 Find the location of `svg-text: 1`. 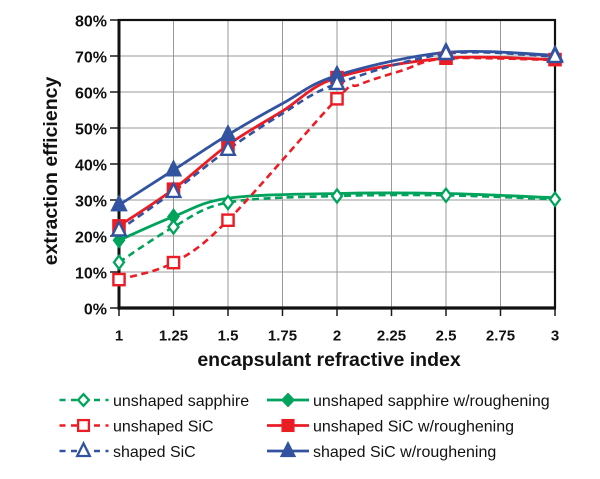

svg-text: 1 is located at coordinates (119, 336).